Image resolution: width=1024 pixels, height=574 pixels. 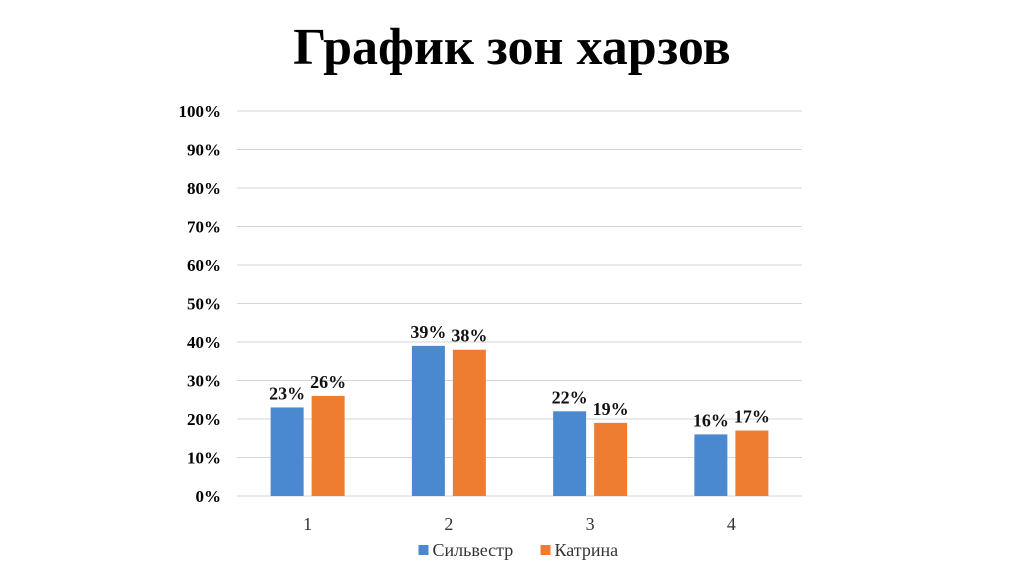 I want to click on data-label: 26%, so click(x=328, y=382).